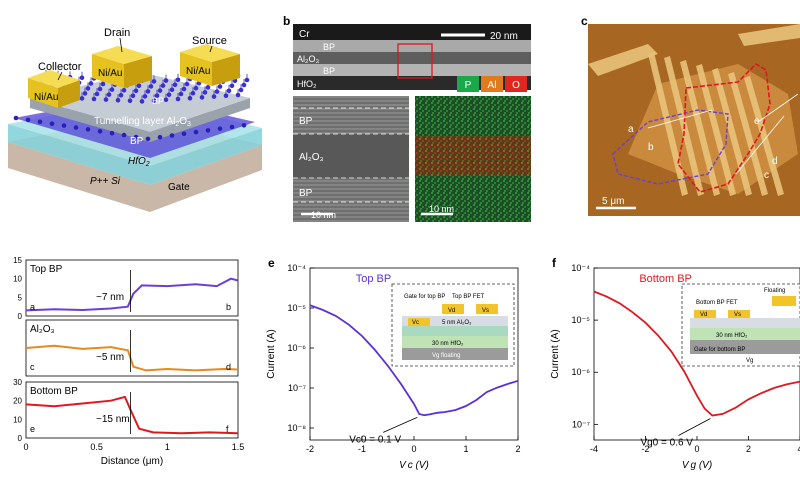 Image resolution: width=800 pixels, height=485 pixels. I want to click on y-tick-label: 10⁻⁴, so click(296, 268).